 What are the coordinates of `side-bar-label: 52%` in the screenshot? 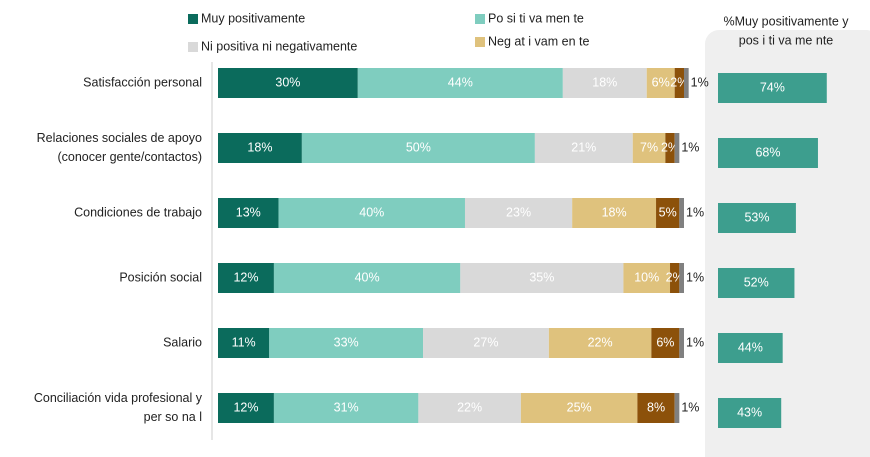 It's located at (756, 282).